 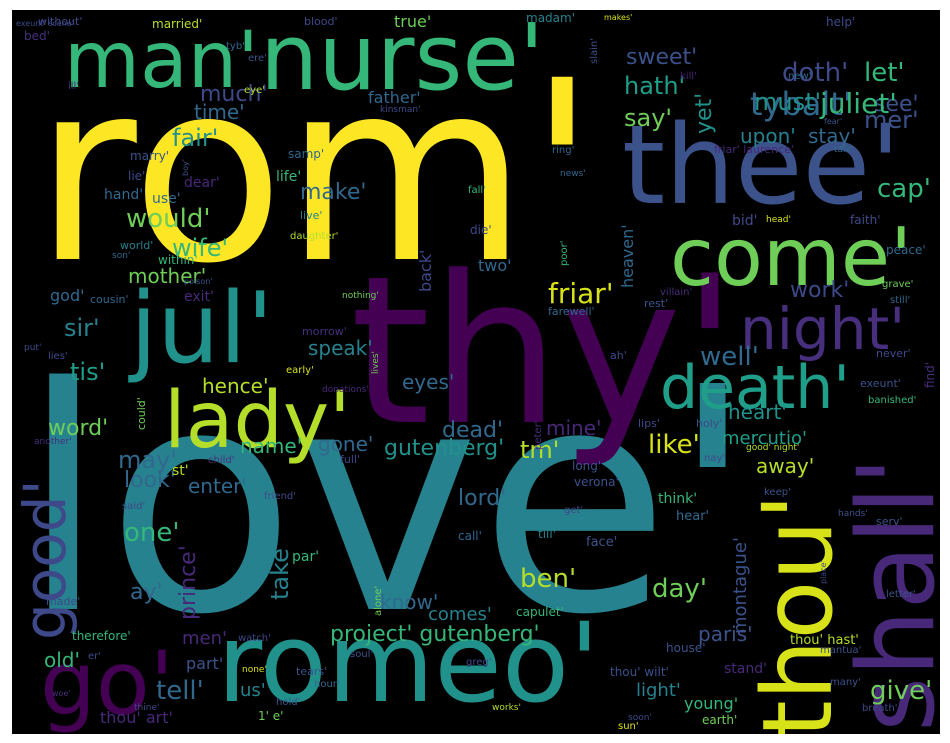 What do you see at coordinates (95, 656) in the screenshot?
I see `word-er: er'` at bounding box center [95, 656].